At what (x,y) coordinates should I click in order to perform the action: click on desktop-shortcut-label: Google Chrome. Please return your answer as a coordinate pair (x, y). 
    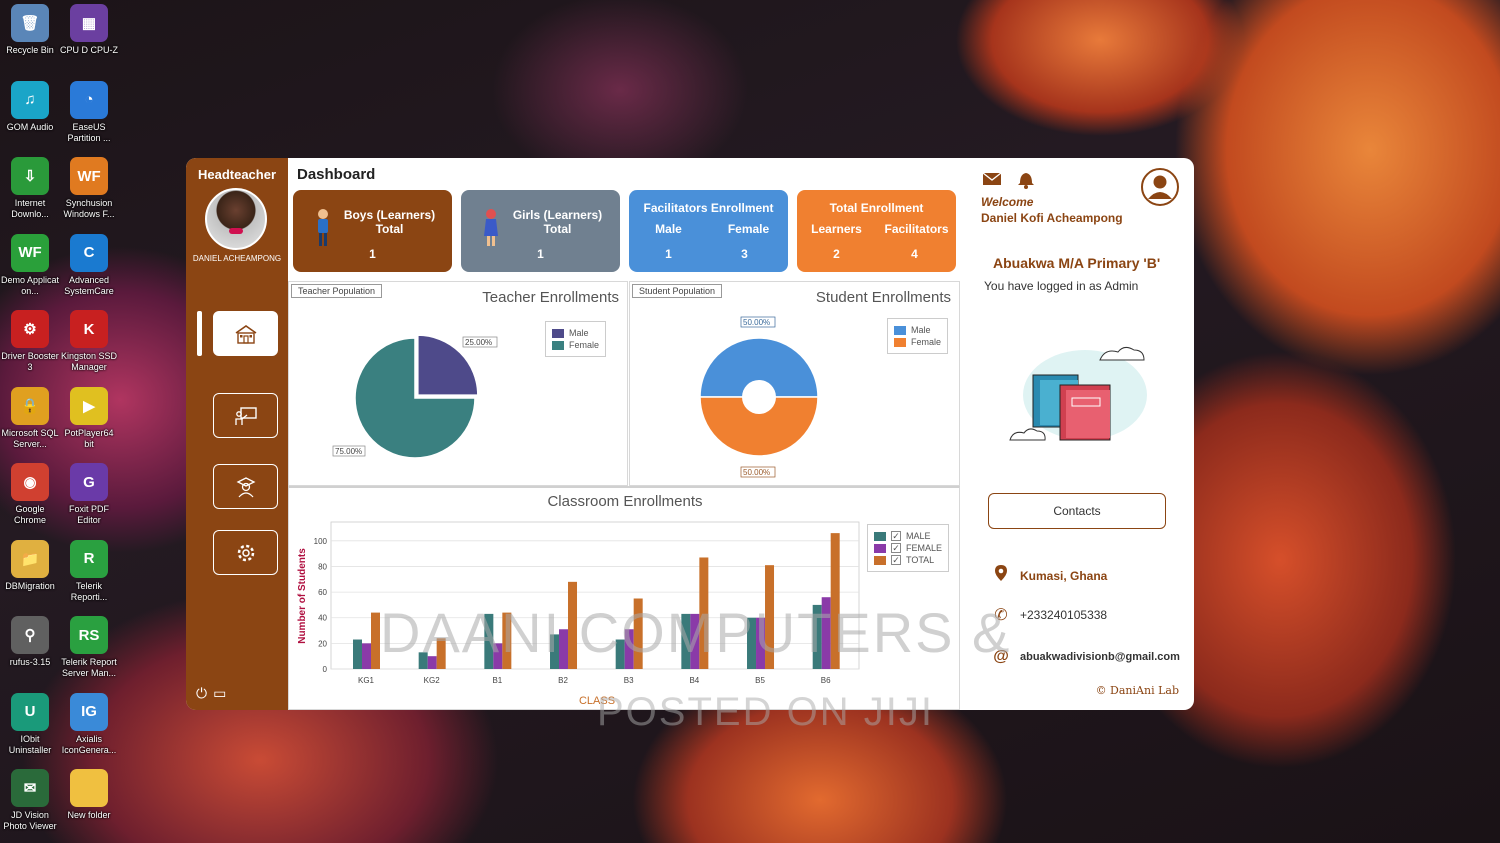
    Looking at the image, I should click on (29, 514).